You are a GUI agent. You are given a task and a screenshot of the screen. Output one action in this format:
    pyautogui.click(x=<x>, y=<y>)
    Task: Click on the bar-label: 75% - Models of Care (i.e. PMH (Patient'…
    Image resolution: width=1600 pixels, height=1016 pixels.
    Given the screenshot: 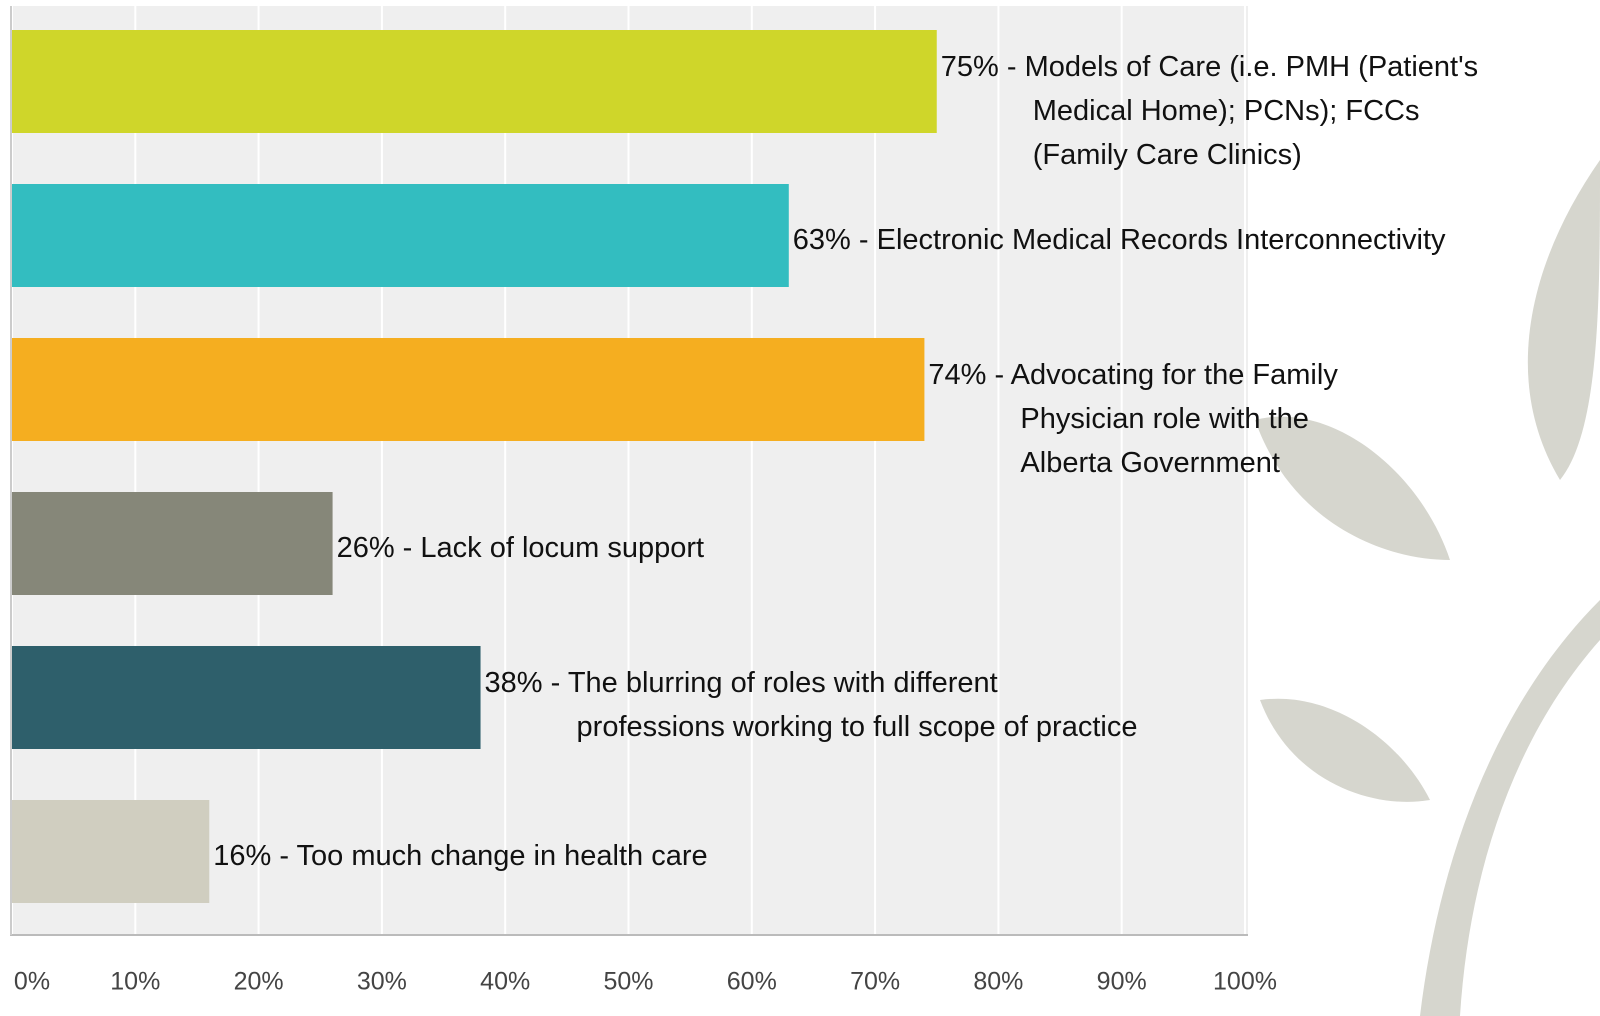 What is the action you would take?
    pyautogui.click(x=1209, y=111)
    